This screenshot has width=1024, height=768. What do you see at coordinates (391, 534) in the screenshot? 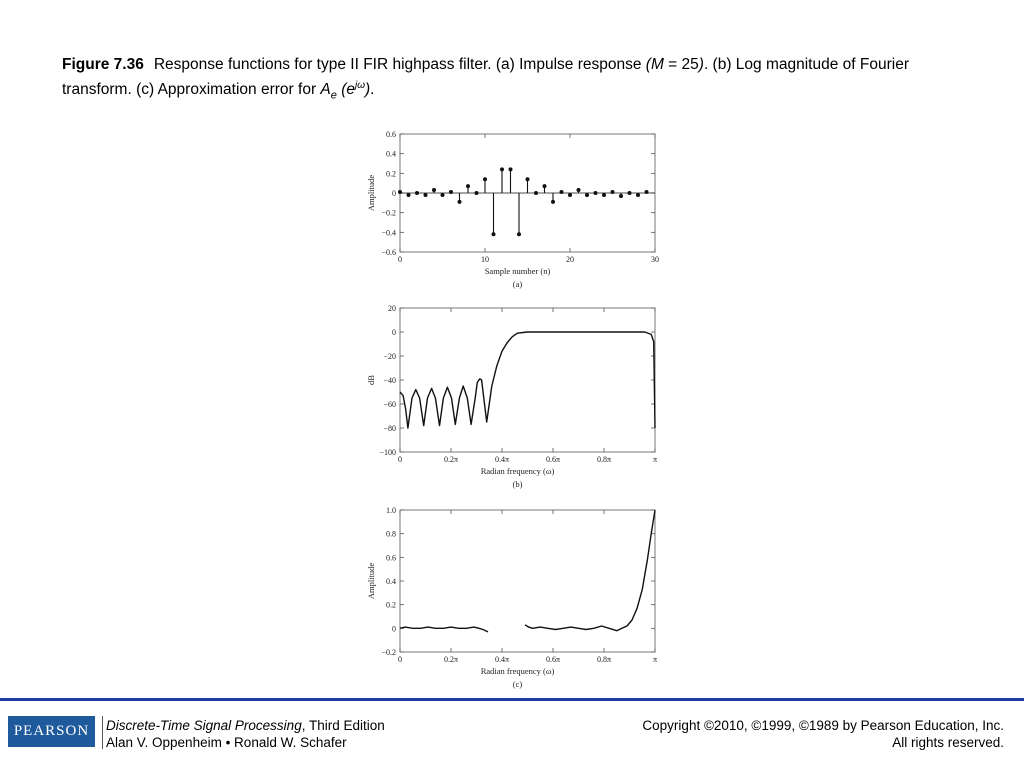
I see `y-tick-label: 0.8` at bounding box center [391, 534].